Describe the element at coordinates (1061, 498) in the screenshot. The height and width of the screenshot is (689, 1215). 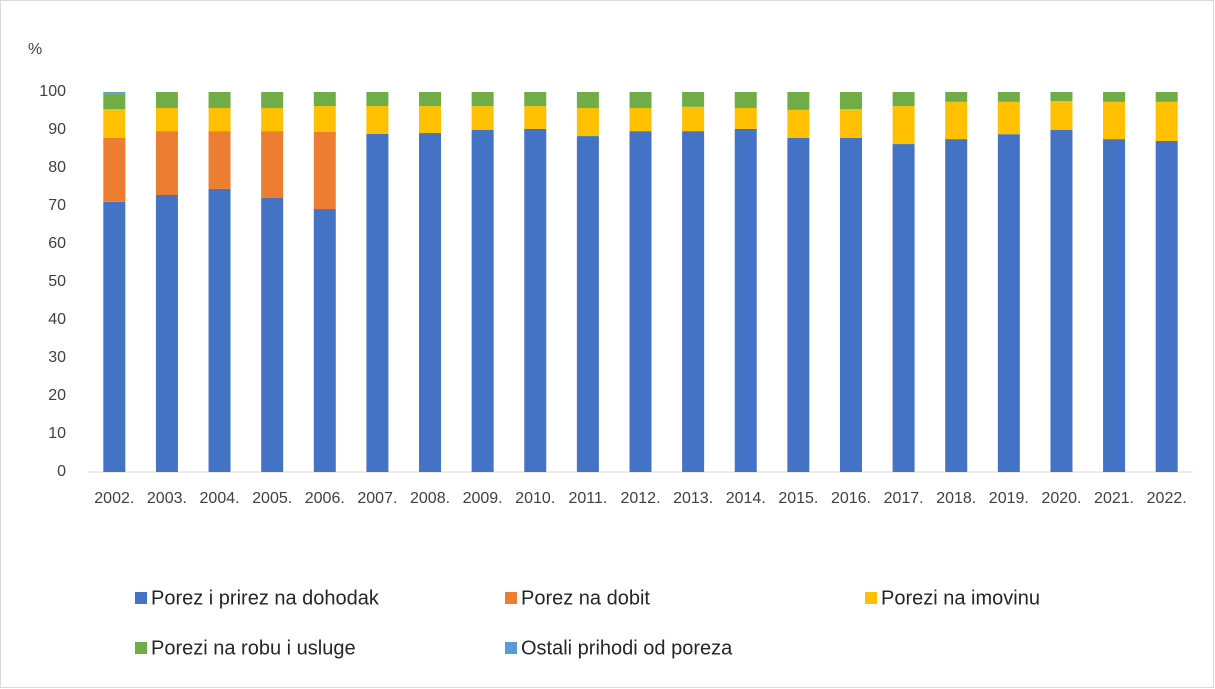
I see `x-tick-label: 2020.` at that location.